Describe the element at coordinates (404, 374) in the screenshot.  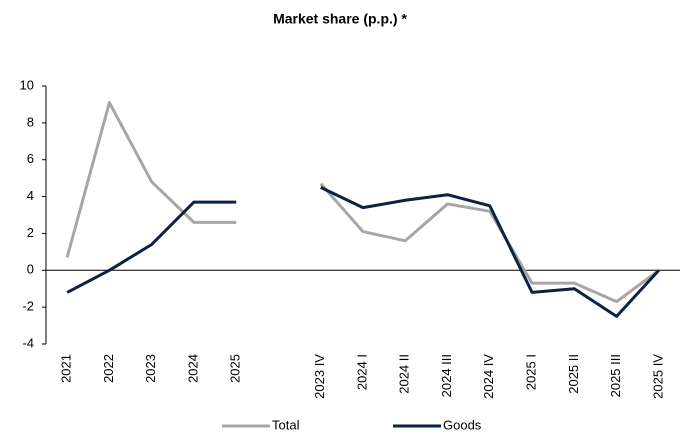
I see `x-tick-label: 2024 II` at that location.